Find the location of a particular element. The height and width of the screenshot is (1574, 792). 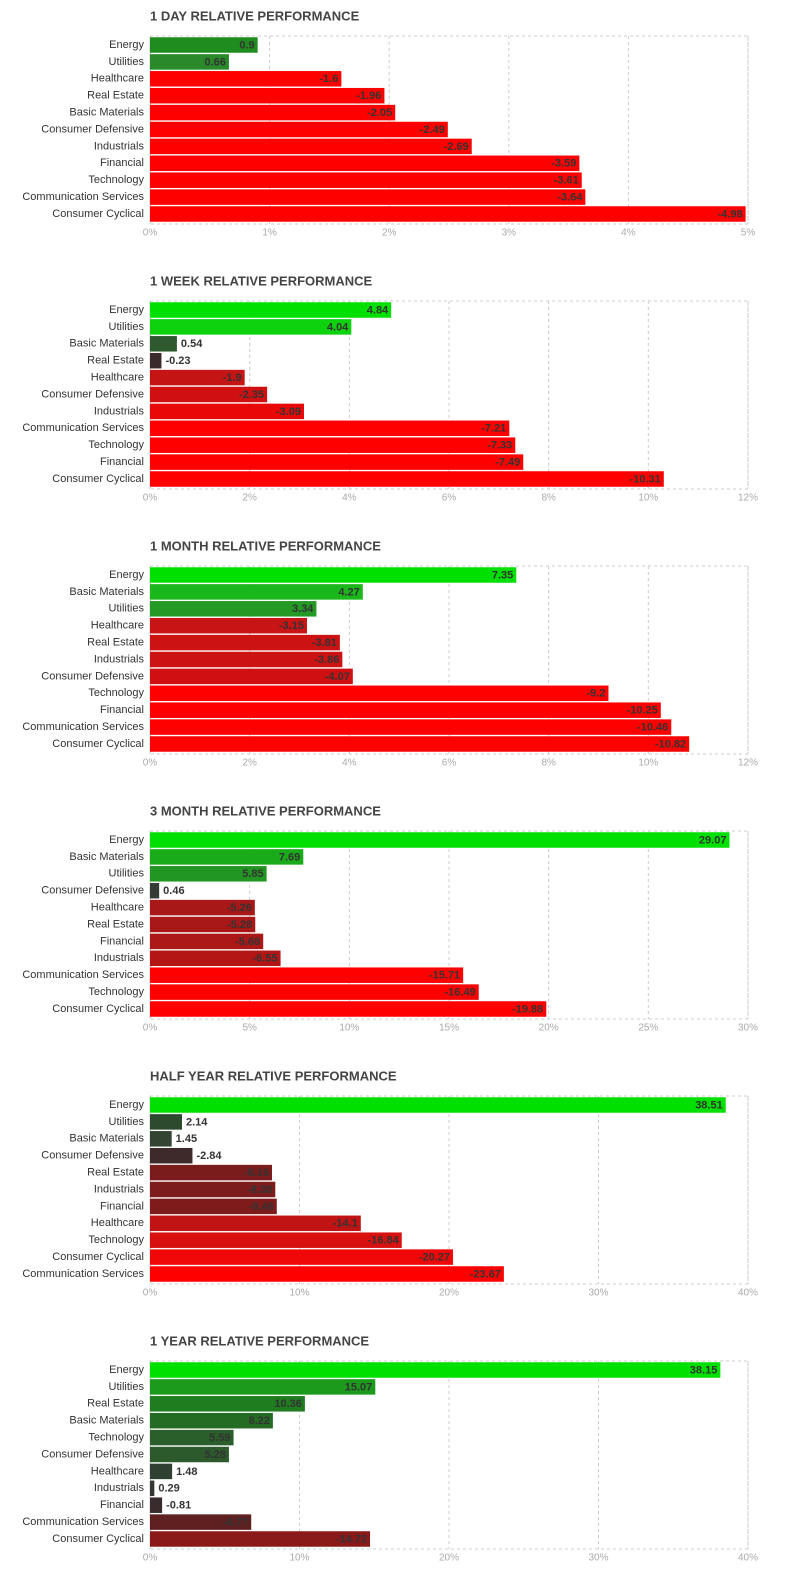

x-tick-label: 0% is located at coordinates (150, 498).